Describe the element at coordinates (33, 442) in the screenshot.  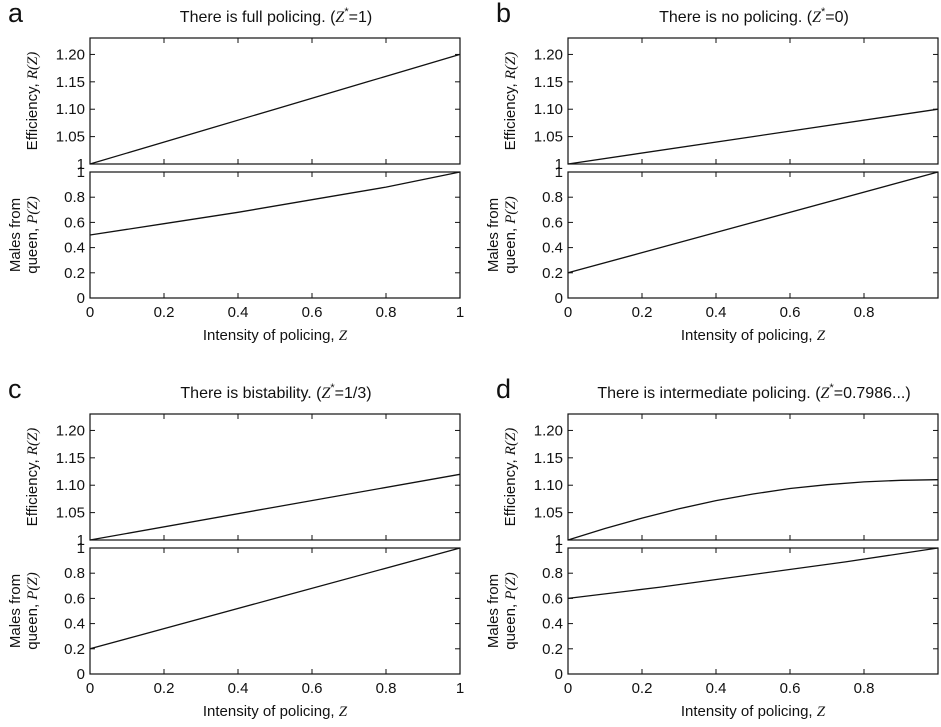
I see `efficiency-axis-label-variable: R(Z)` at that location.